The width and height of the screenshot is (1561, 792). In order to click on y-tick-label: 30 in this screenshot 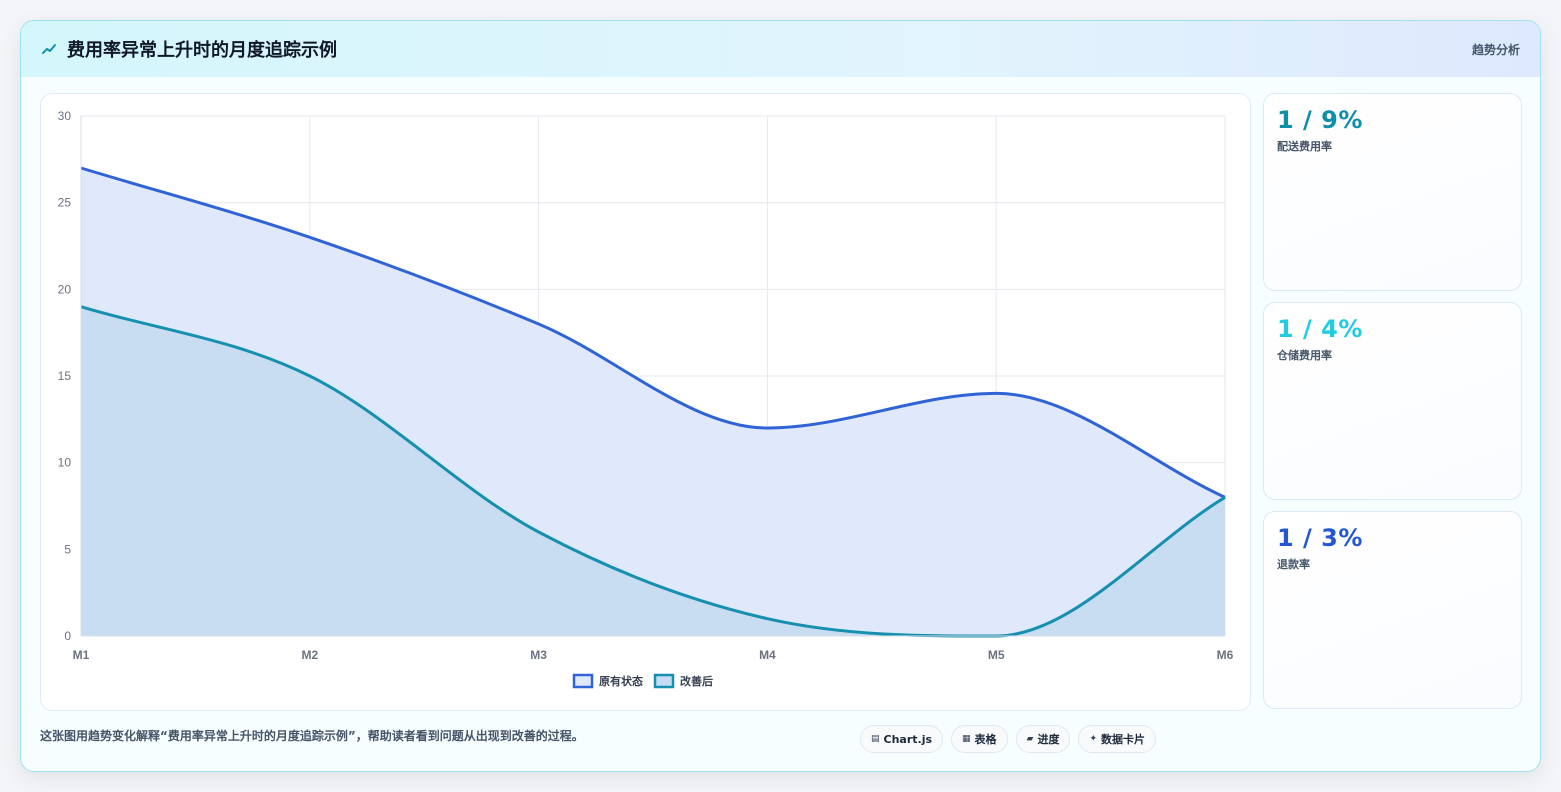, I will do `click(65, 116)`.